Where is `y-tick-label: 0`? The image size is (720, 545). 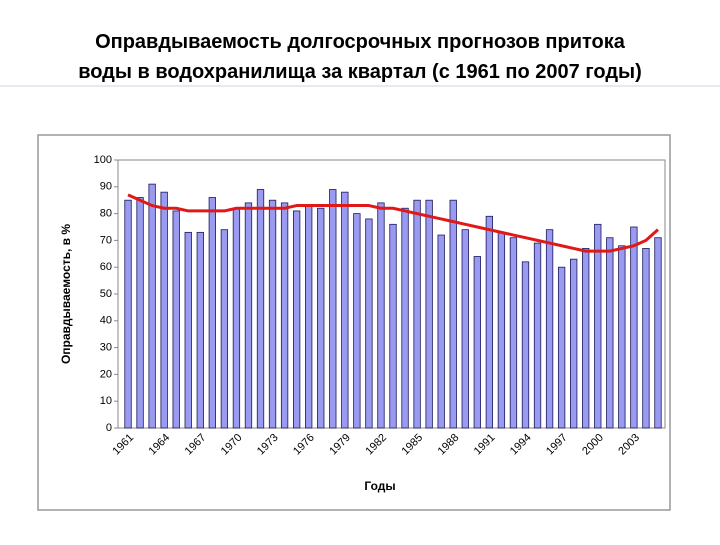 y-tick-label: 0 is located at coordinates (109, 428).